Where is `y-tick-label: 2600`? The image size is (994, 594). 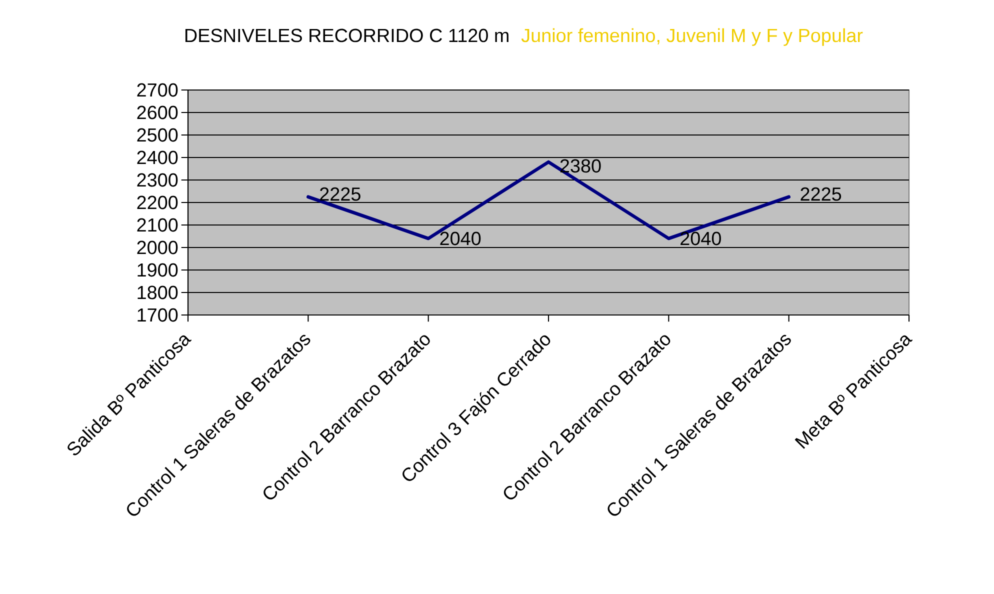
y-tick-label: 2600 is located at coordinates (157, 113).